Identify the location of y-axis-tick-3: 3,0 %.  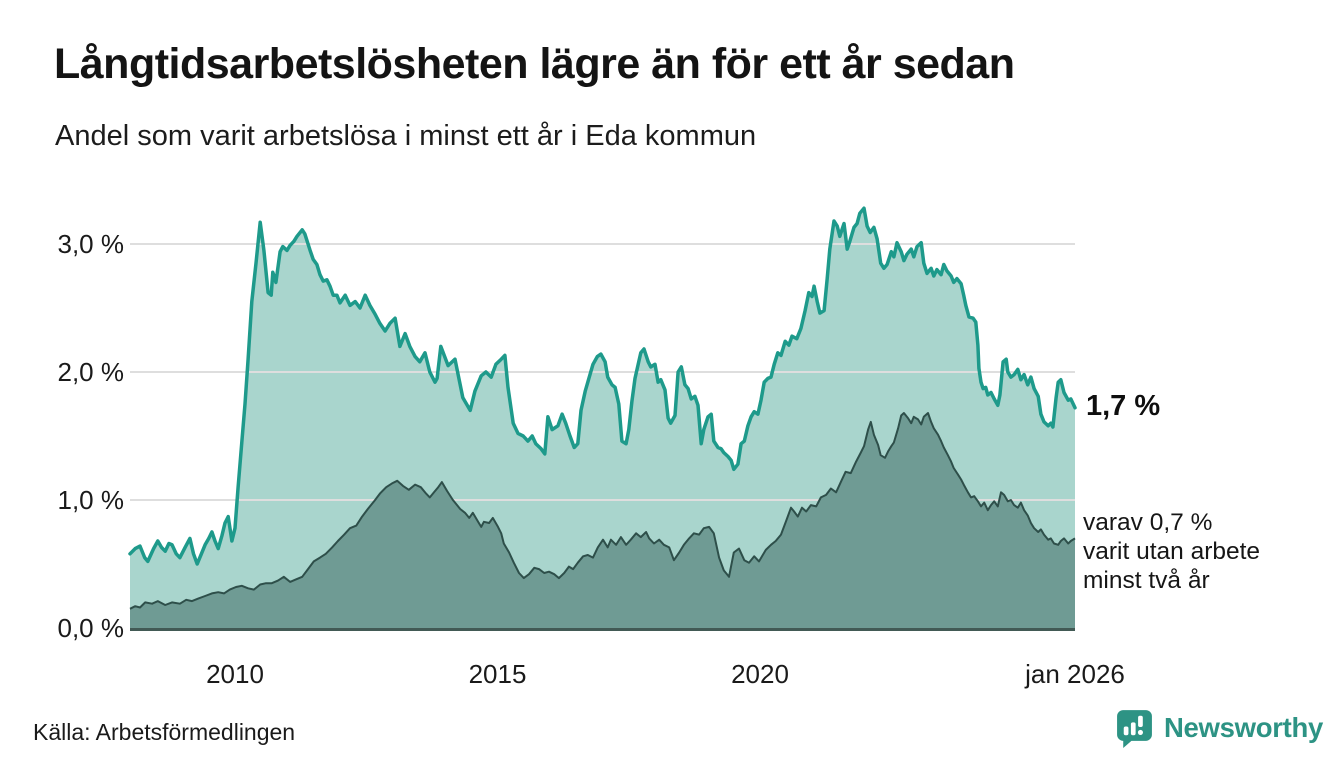
(91, 244).